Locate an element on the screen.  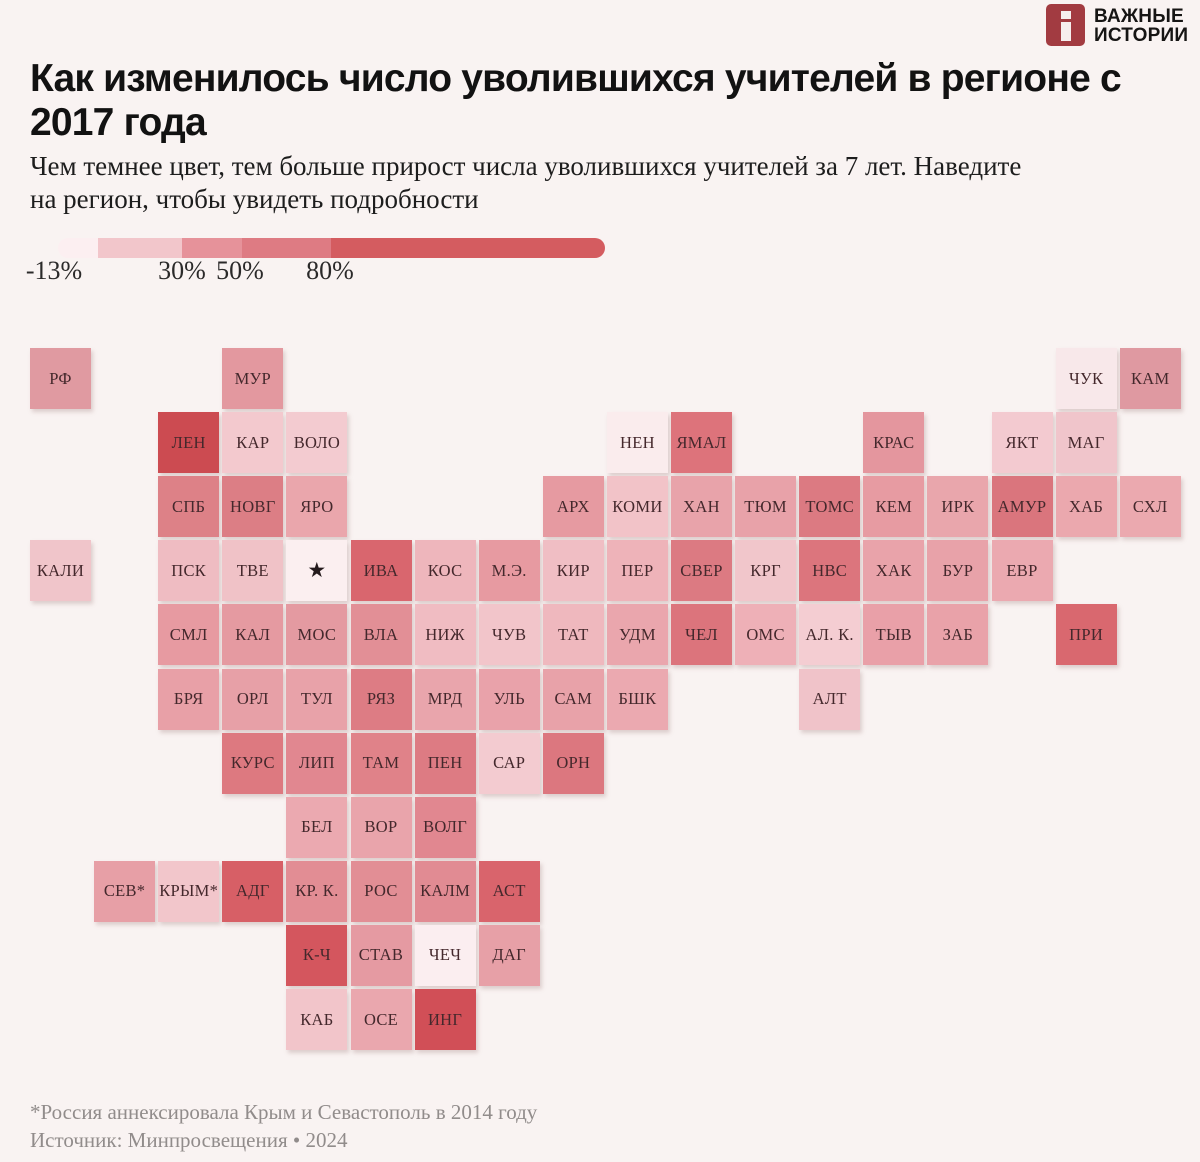
region-tile: ВЛА is located at coordinates (381, 635).